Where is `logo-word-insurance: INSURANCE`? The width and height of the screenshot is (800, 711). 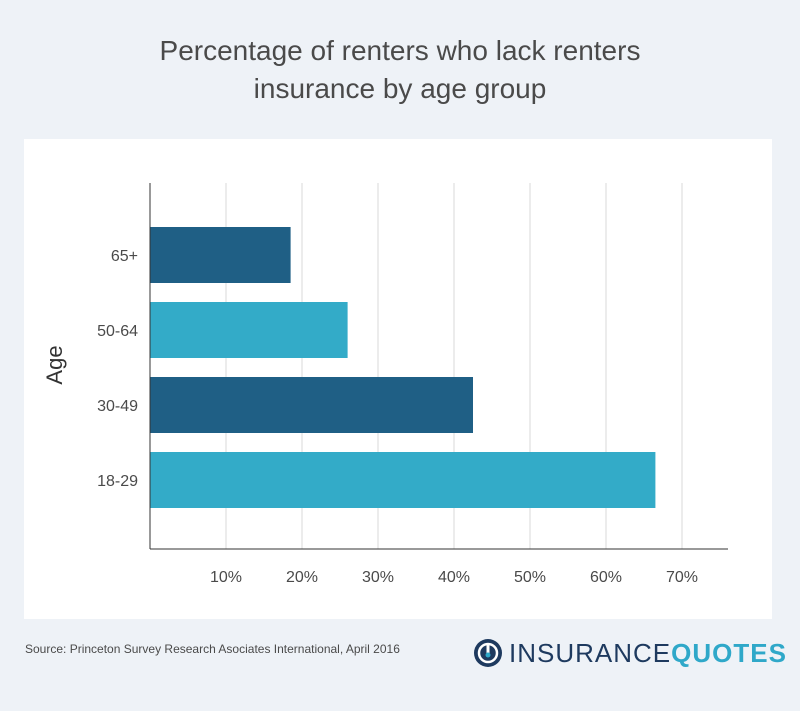
logo-word-insurance: INSURANCE is located at coordinates (590, 653).